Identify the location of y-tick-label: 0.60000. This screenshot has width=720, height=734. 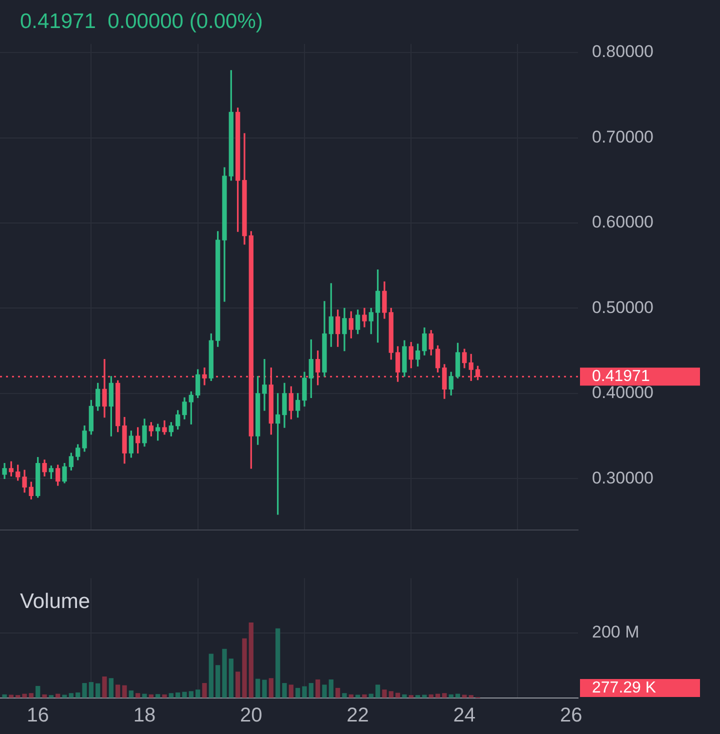
(623, 222).